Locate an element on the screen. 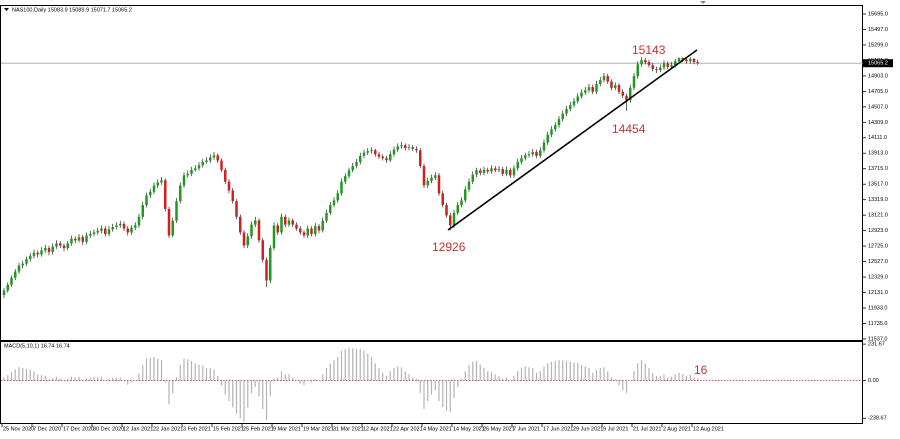 Image resolution: width=900 pixels, height=439 pixels. x-tick-label: 9 Mar 2021 is located at coordinates (287, 429).